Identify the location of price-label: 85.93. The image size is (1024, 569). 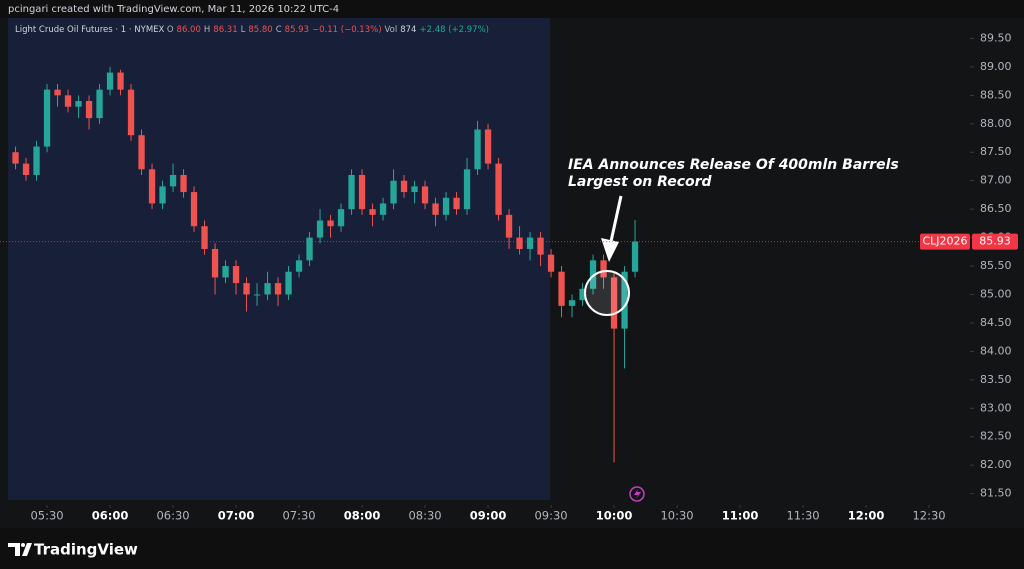
(995, 241).